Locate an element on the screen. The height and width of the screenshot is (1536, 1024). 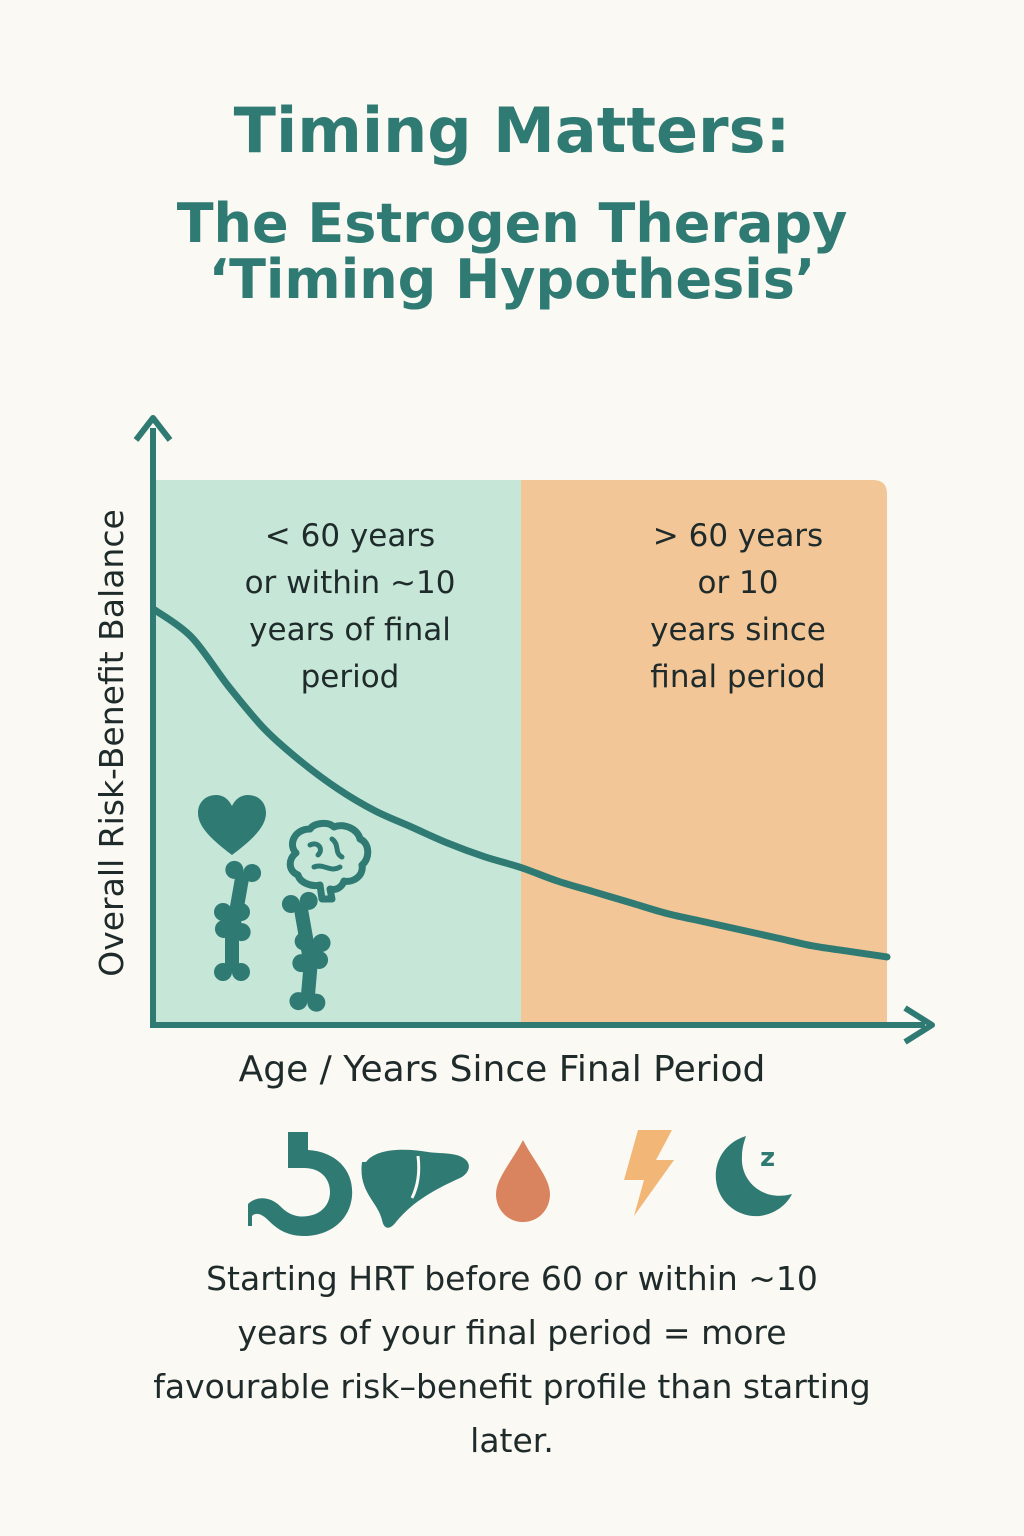
y-axis-arrow is located at coordinates (153, 428).